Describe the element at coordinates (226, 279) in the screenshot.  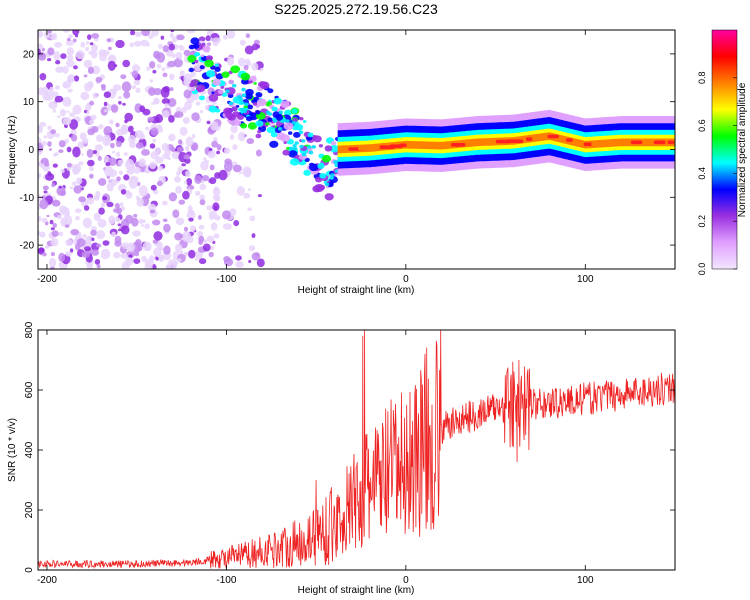
I see `x-tick-label: -100` at that location.